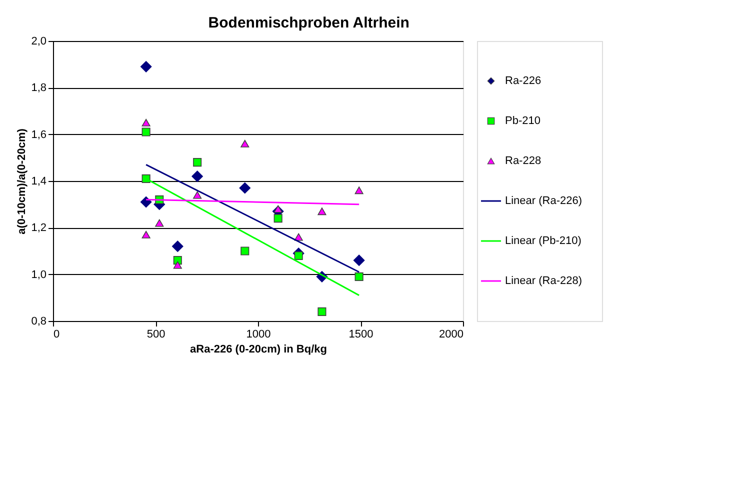 This screenshot has height=480, width=752. What do you see at coordinates (38, 274) in the screenshot?
I see `y-tick-label: 1,0` at bounding box center [38, 274].